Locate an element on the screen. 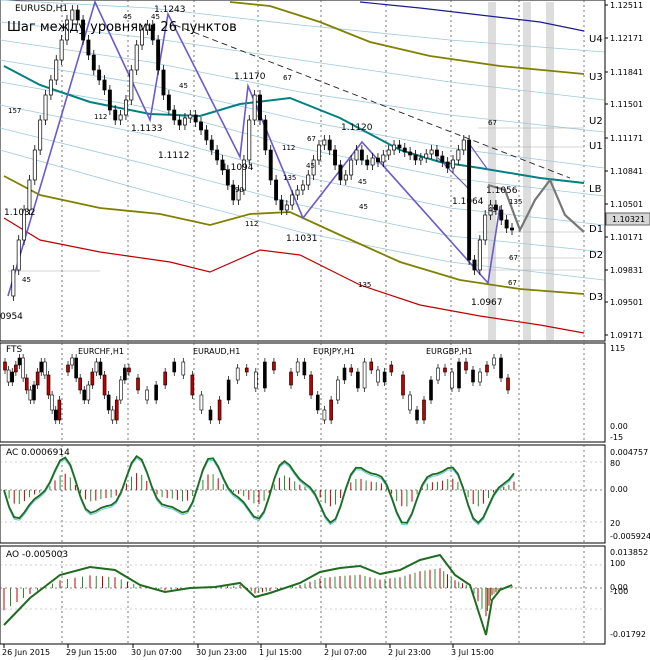  swing-price-label: 1.1064 is located at coordinates (468, 202).